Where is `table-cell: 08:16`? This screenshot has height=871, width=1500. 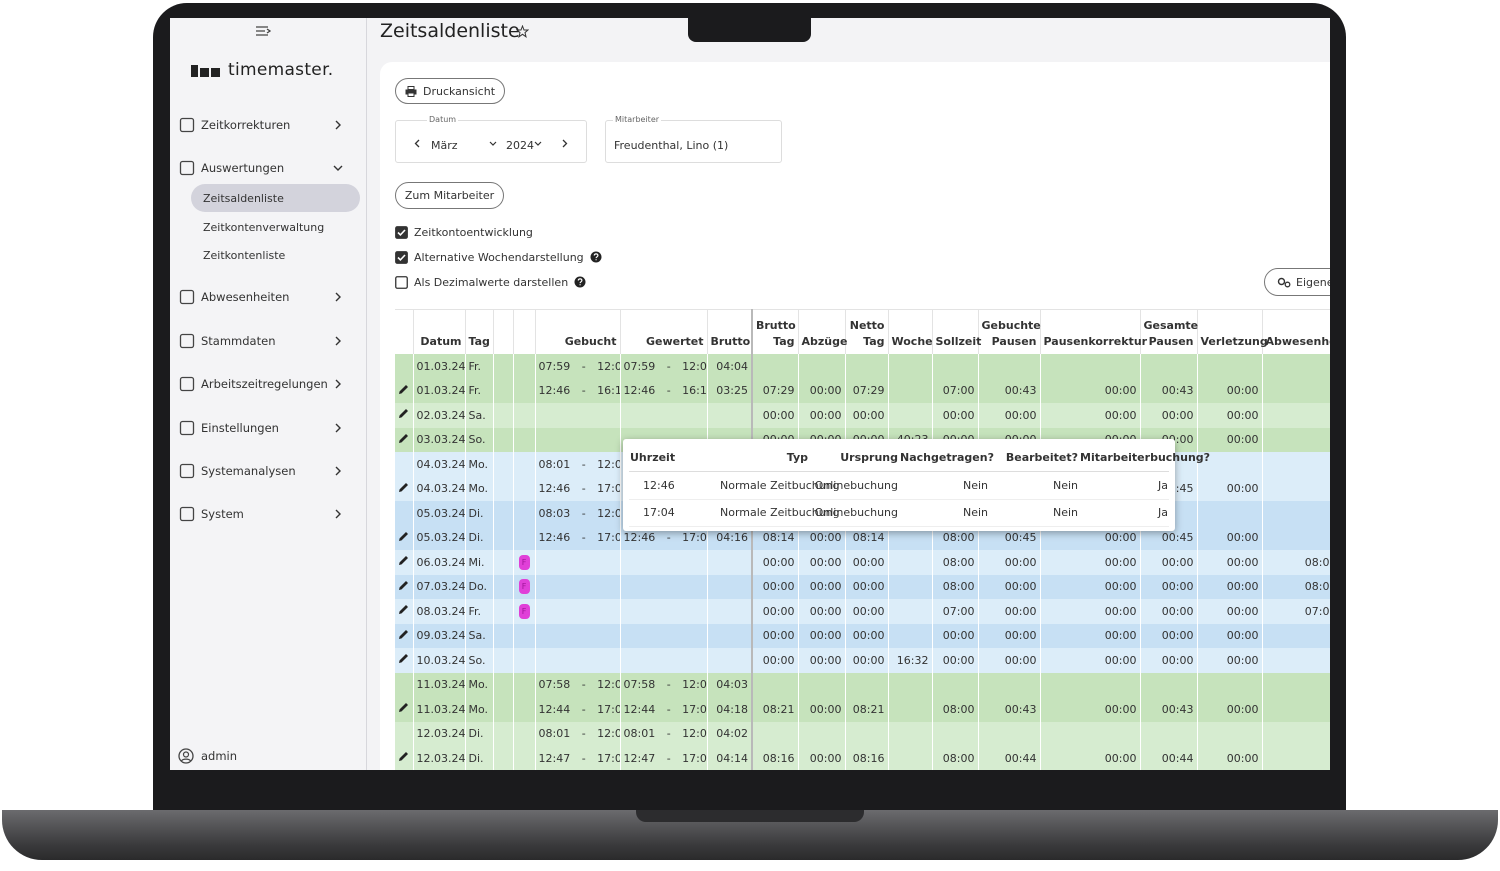 table-cell: 08:16 is located at coordinates (867, 758).